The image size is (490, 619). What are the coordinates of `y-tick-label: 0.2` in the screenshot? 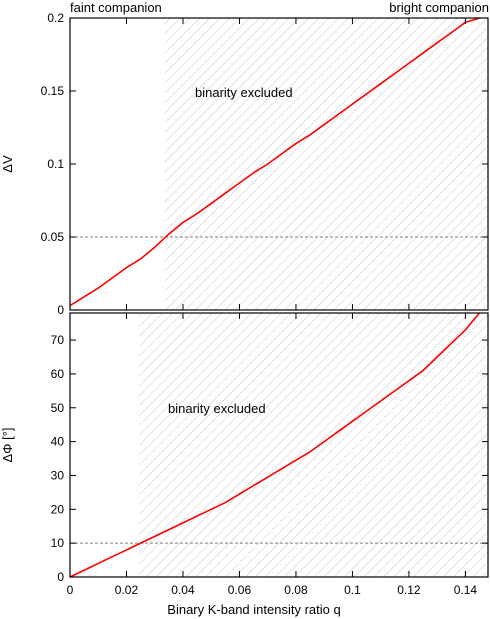 It's located at (55, 18).